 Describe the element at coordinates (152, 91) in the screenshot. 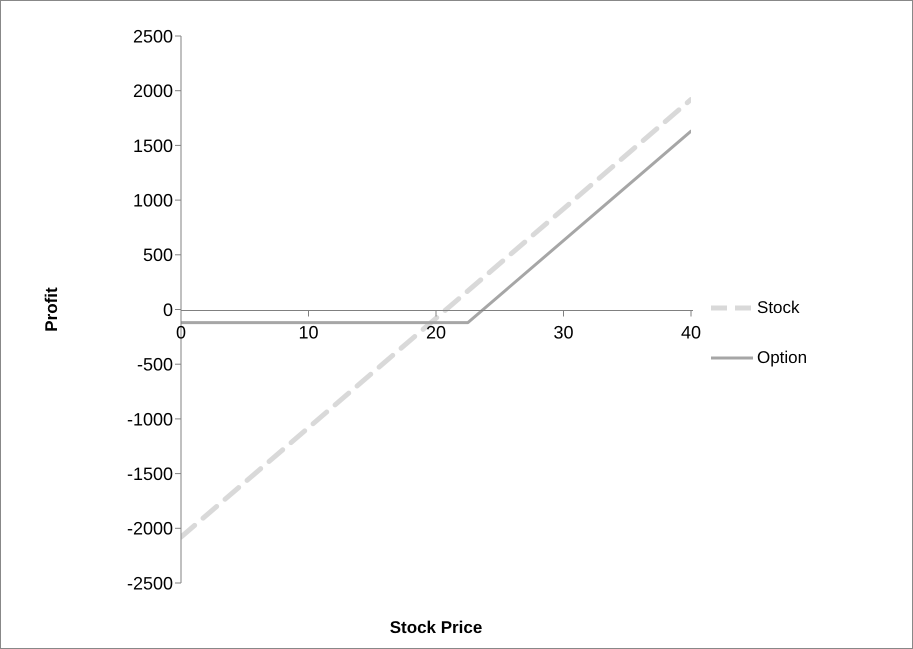

I see `y-tick-label: 2000` at that location.